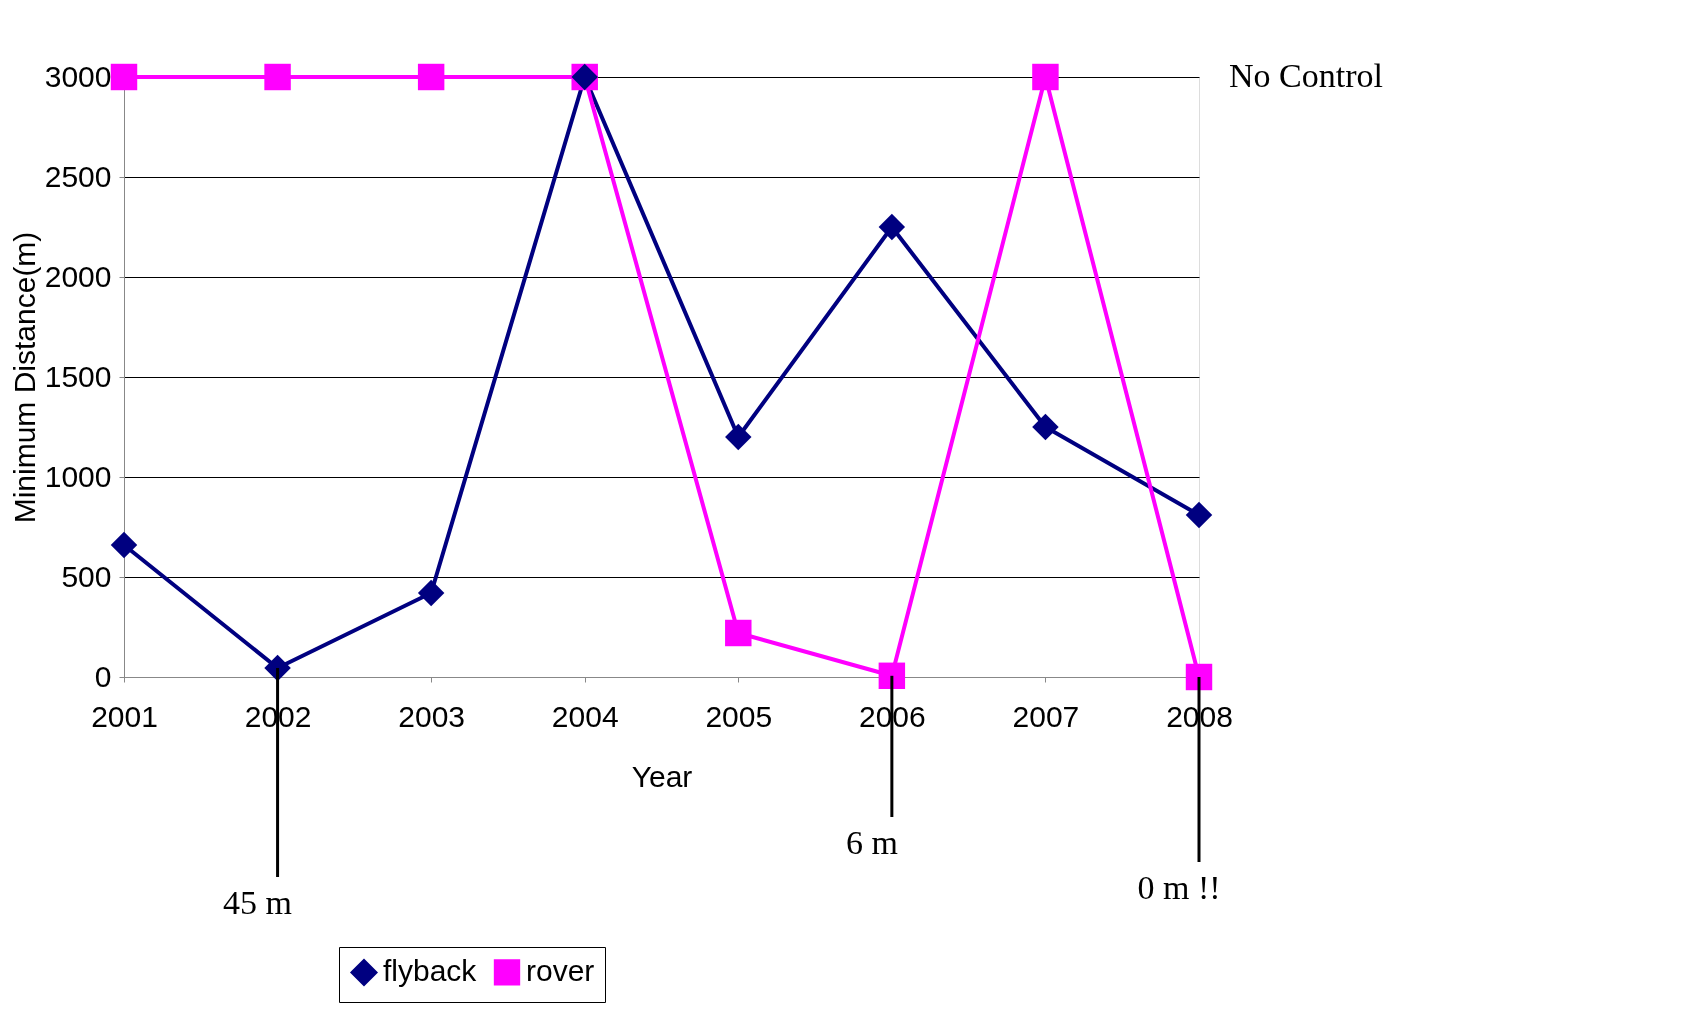 The image size is (1693, 1025). What do you see at coordinates (24, 377) in the screenshot?
I see `y-axis-title: Minimum Distance(m)` at bounding box center [24, 377].